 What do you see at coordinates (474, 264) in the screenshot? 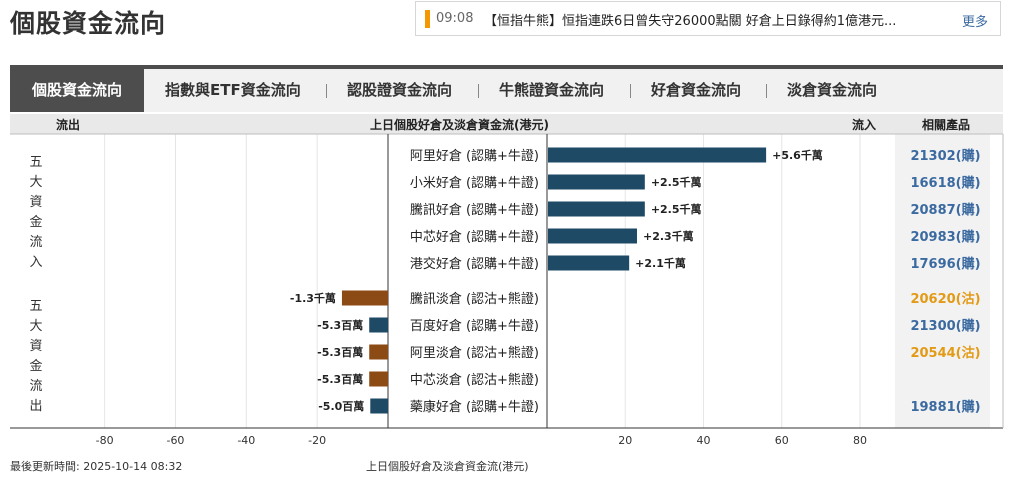
I see `category-label: 港交好倉 (認購+牛證)` at bounding box center [474, 264].